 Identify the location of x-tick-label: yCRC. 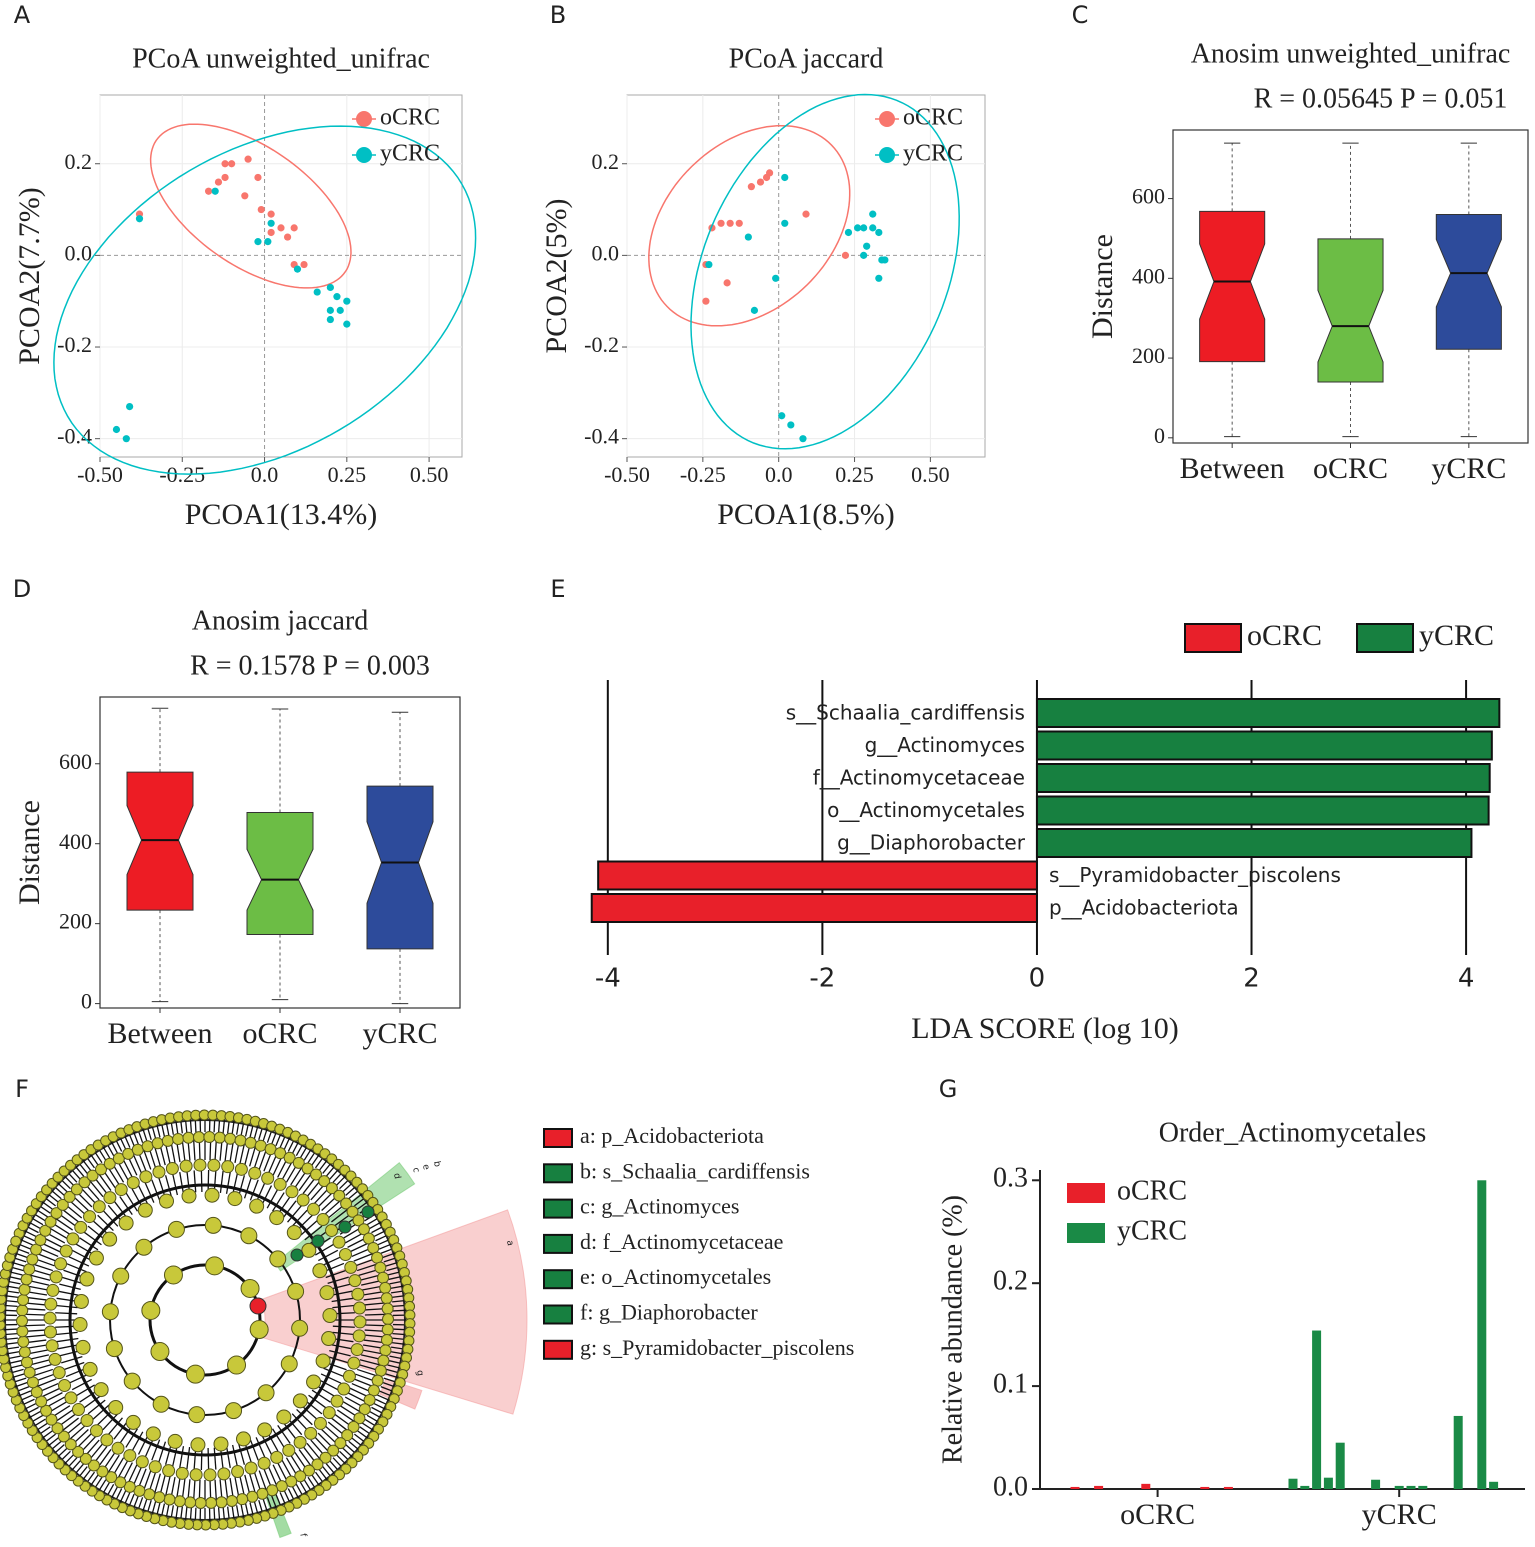
(399, 1033).